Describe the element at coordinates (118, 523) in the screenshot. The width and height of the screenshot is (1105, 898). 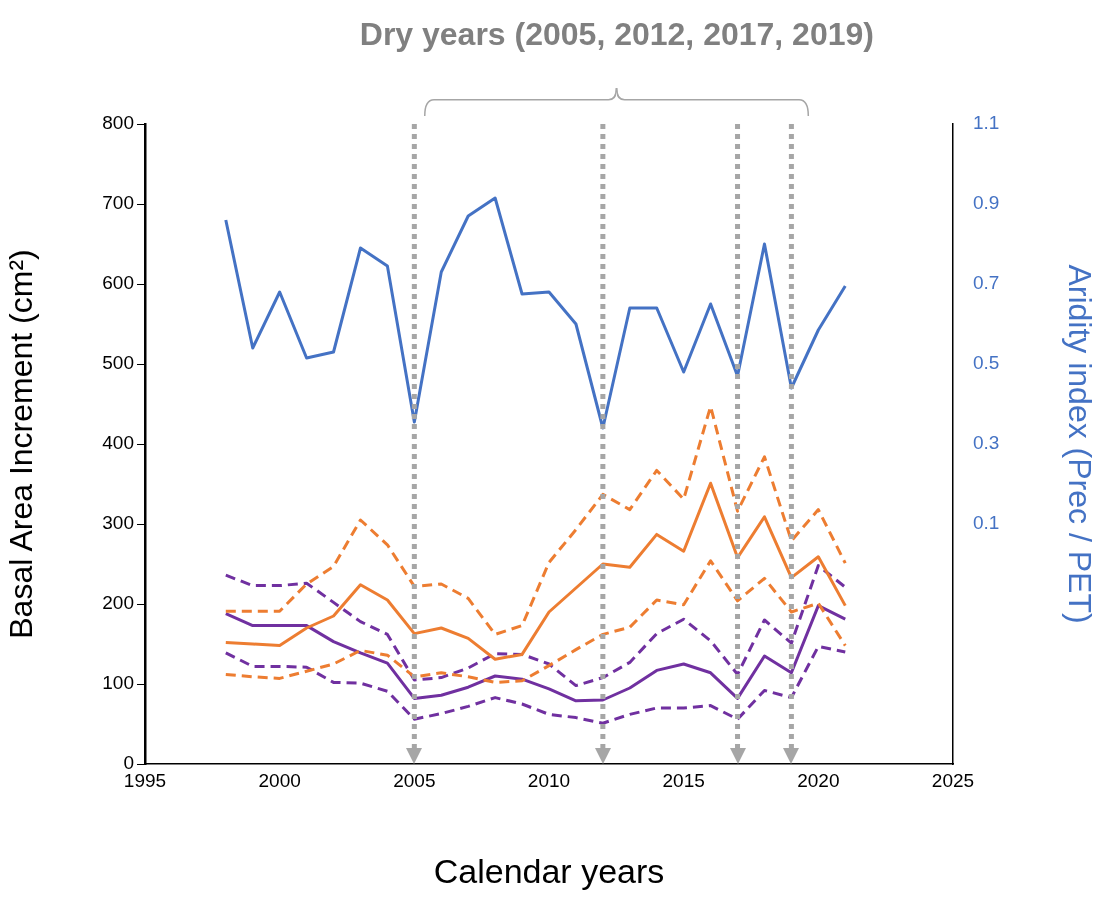
I see `y-tick-label: 300` at that location.